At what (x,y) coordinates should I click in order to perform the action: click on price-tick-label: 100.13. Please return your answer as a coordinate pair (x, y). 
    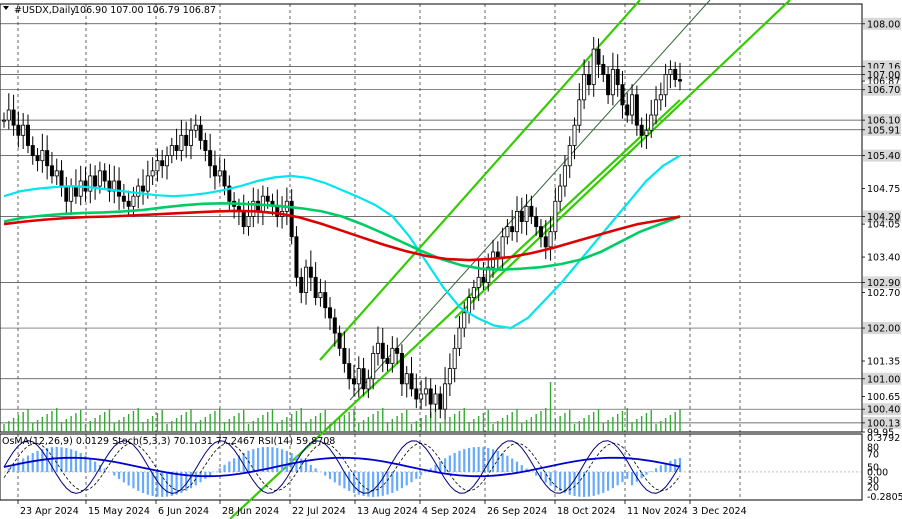
    Looking at the image, I should click on (883, 423).